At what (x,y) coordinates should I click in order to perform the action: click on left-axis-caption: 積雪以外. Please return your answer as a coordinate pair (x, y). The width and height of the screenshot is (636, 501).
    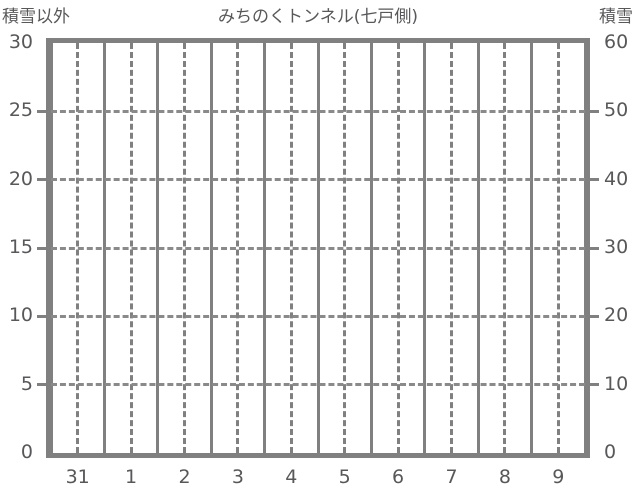
    Looking at the image, I should click on (36, 17).